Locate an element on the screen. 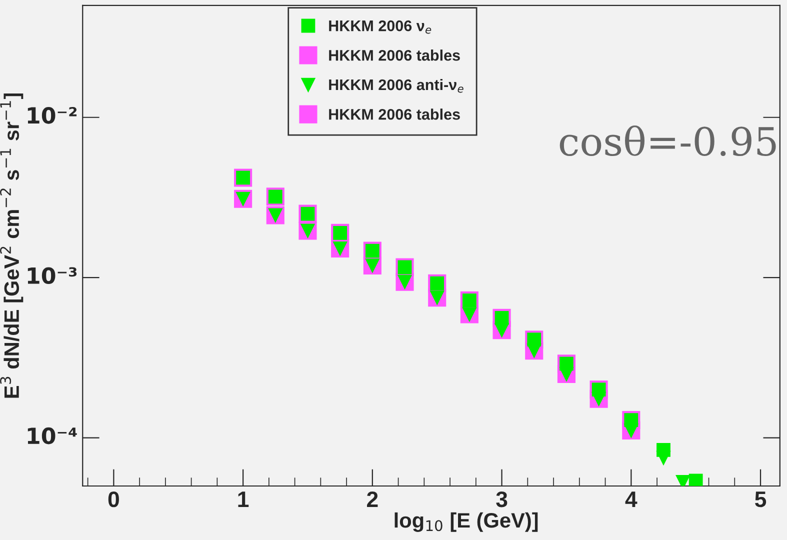 The width and height of the screenshot is (787, 540). text: E$^{3}$ dN/dE [GeV$^{2}$ cm$^{−2}$ s$^{−1}$ sr$^{−1}$] is located at coordinates (12, 245).